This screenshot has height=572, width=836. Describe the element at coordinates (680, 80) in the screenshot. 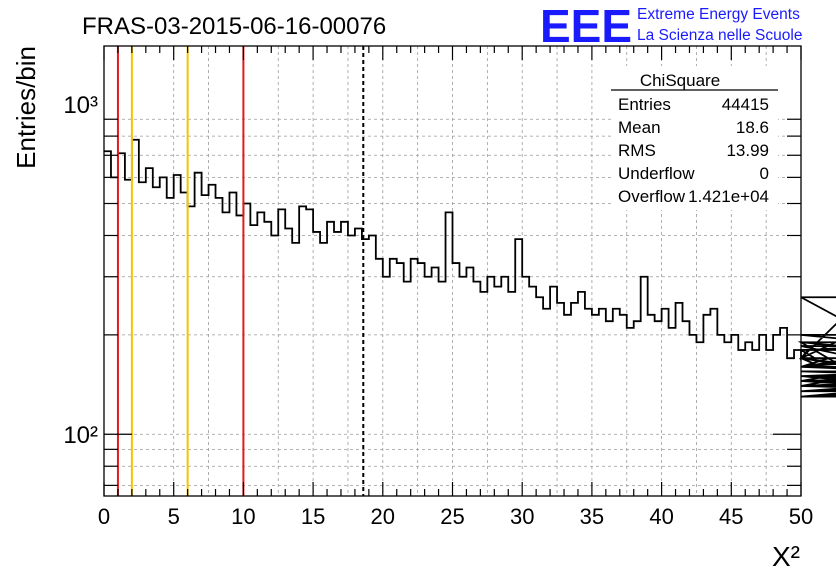

I see `stats-title: ChiSquare` at that location.